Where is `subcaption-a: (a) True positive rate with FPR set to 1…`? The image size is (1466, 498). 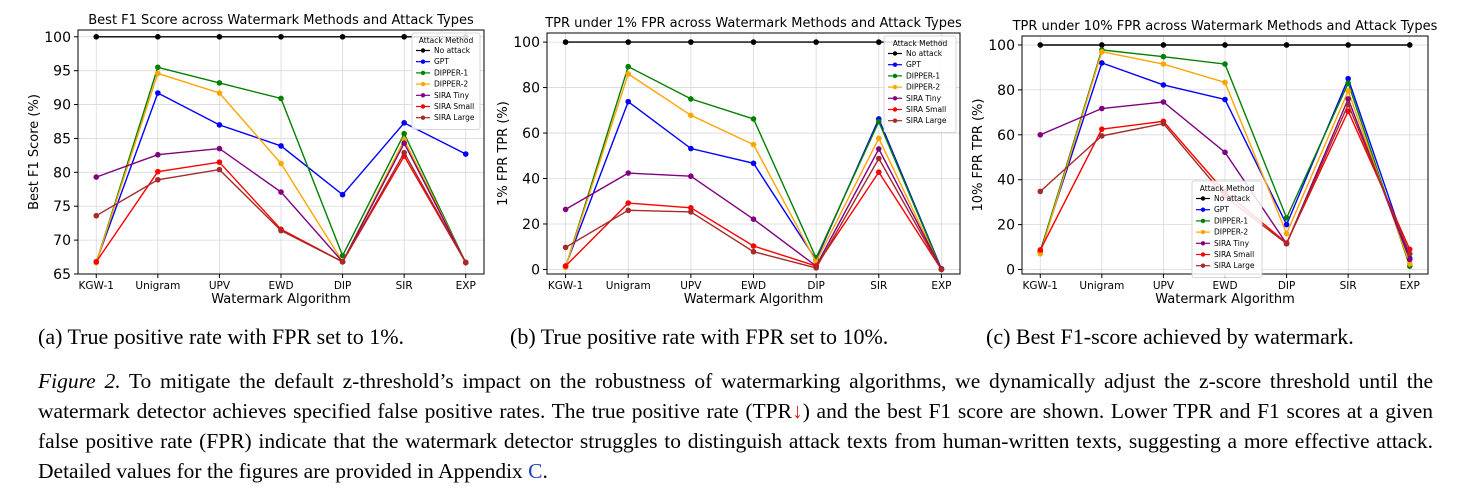 subcaption-a: (a) True positive rate with FPR set to 1… is located at coordinates (221, 336).